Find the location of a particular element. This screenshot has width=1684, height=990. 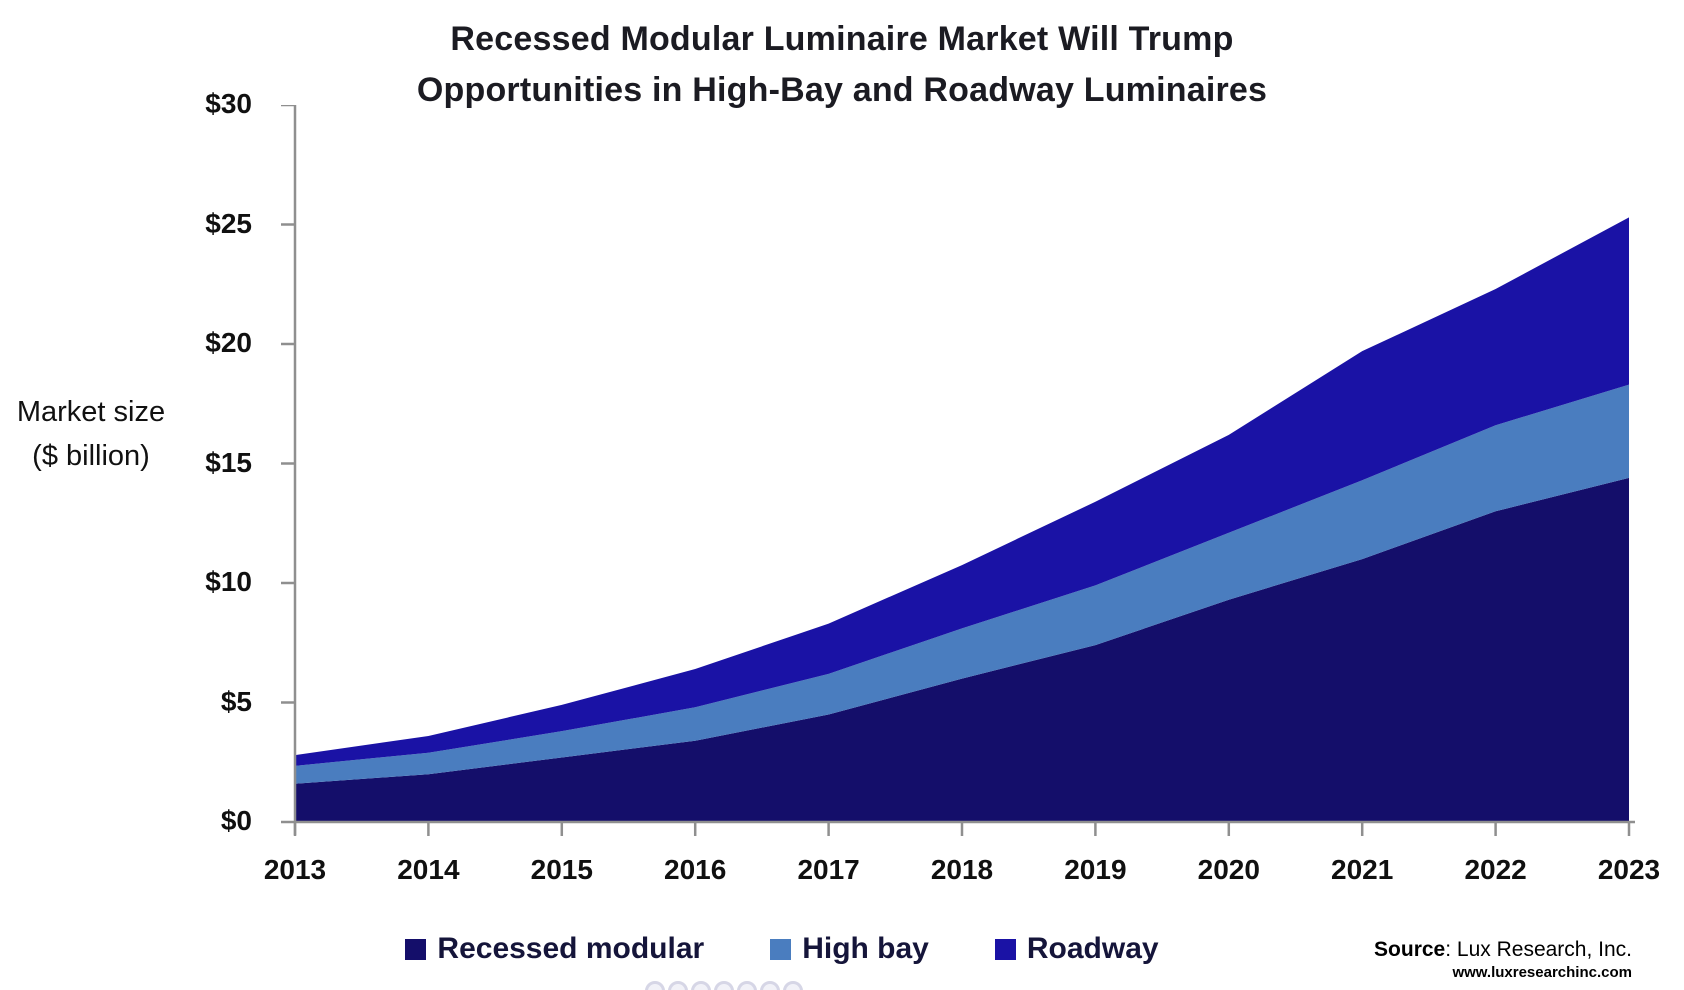

y-axis-label-line1: Market size is located at coordinates (91, 412).